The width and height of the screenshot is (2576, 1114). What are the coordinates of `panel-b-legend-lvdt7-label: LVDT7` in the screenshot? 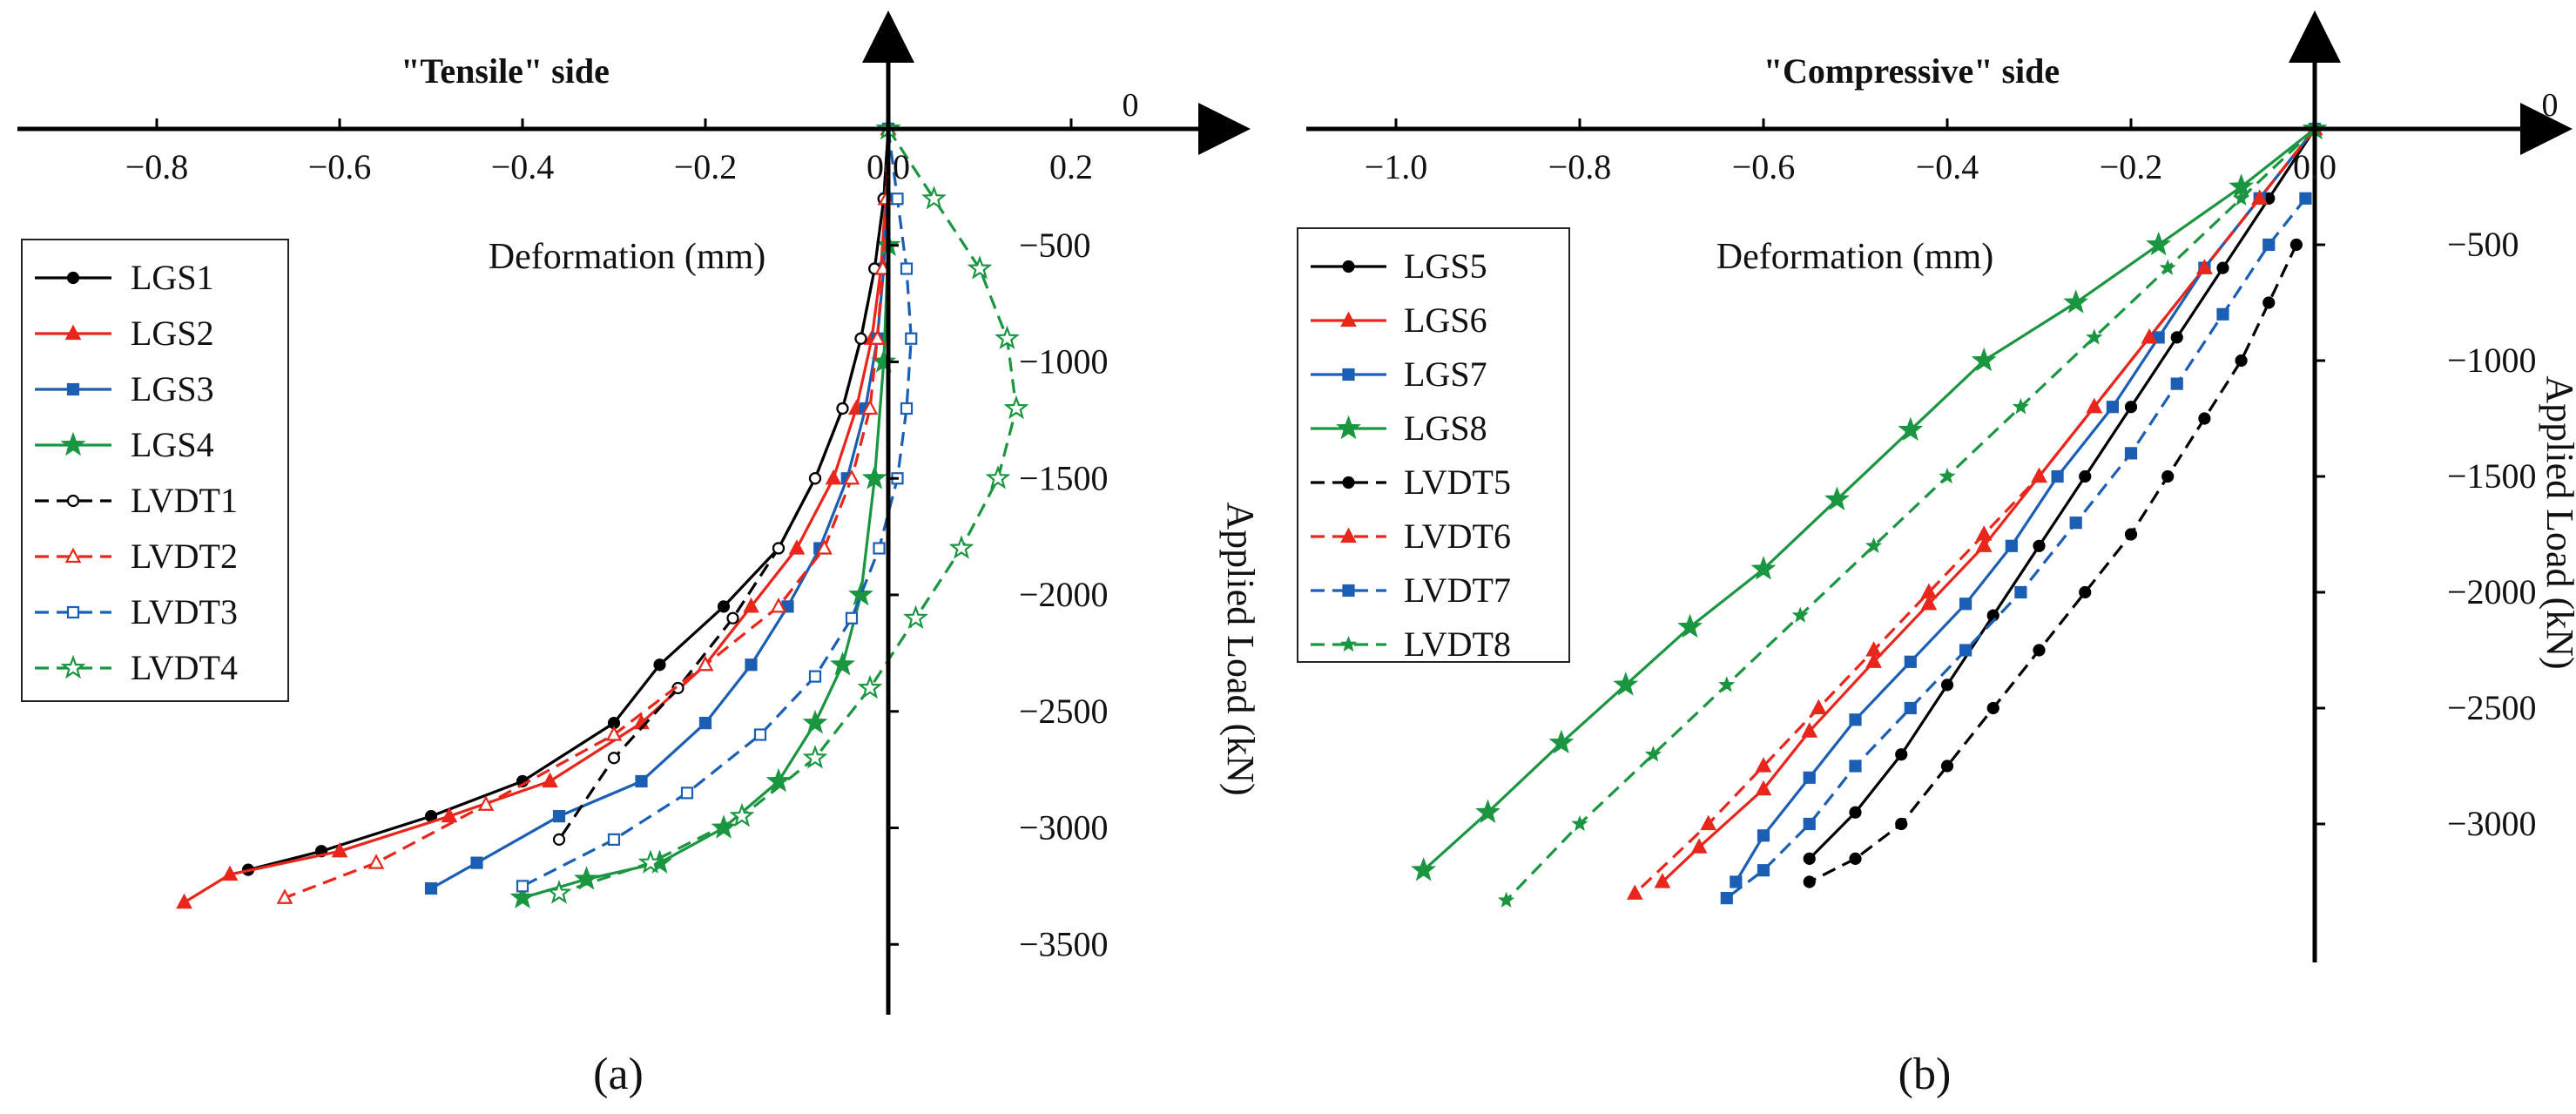 It's located at (1457, 590).